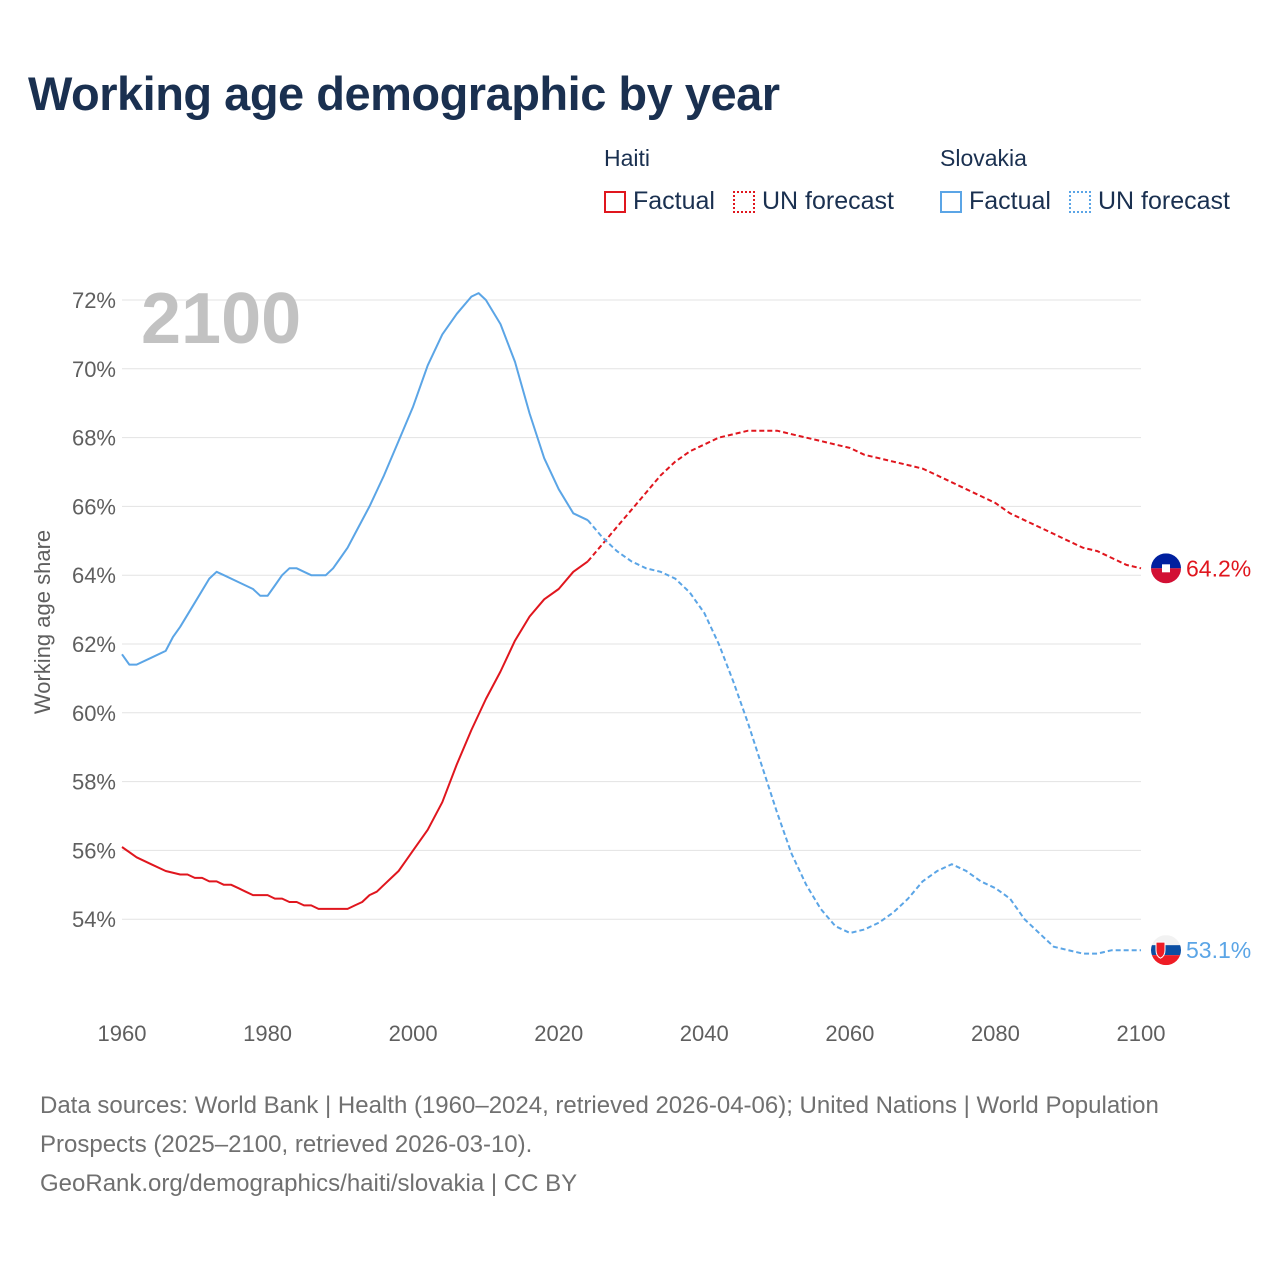 The width and height of the screenshot is (1280, 1280). What do you see at coordinates (94, 369) in the screenshot?
I see `y-tick-label: 70%` at bounding box center [94, 369].